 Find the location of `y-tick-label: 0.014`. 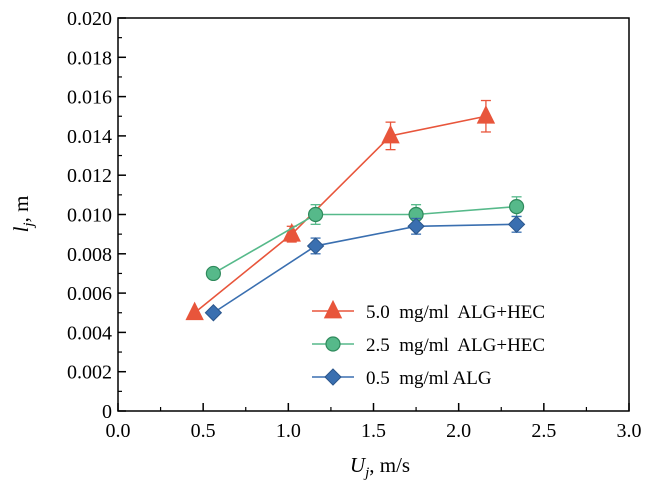

y-tick-label: 0.014 is located at coordinates (89, 137).